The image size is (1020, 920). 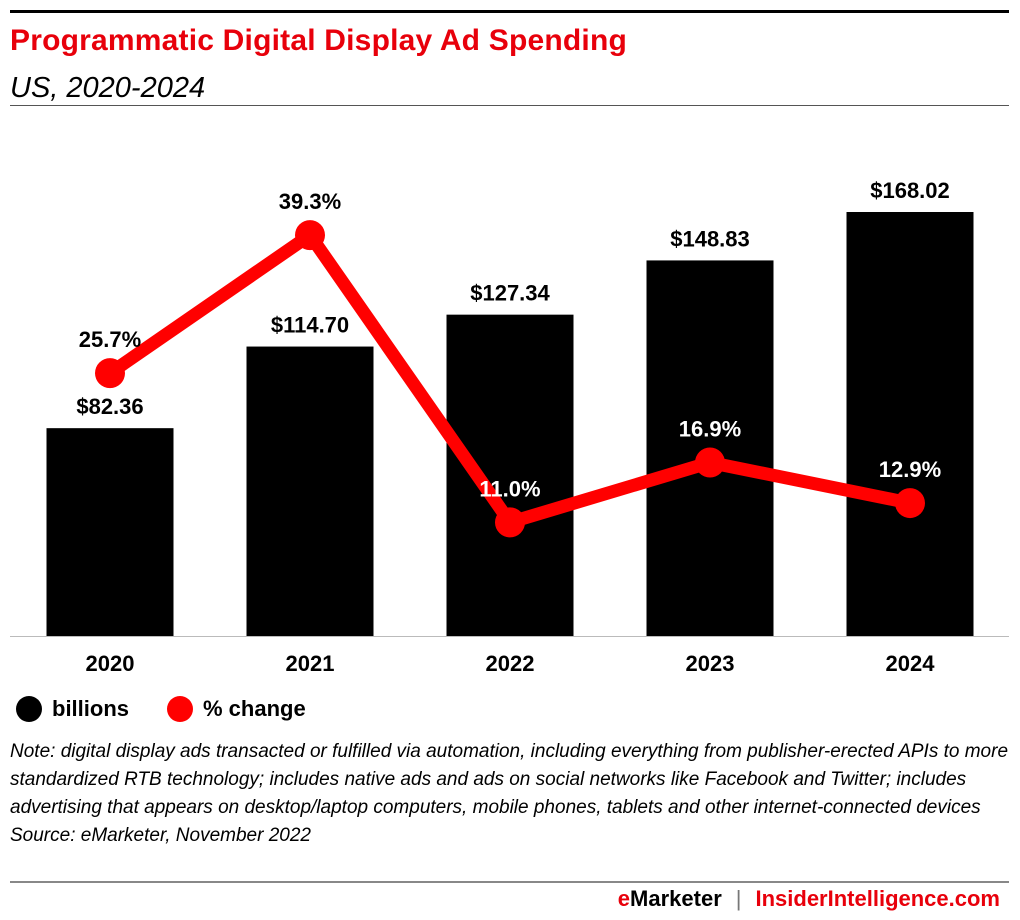 I want to click on pct-change-point-2021, so click(x=310, y=235).